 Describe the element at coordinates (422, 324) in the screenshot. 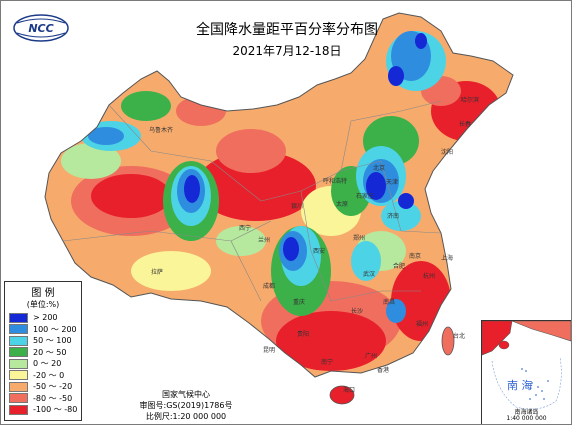

I see `city-label: 福州` at that location.